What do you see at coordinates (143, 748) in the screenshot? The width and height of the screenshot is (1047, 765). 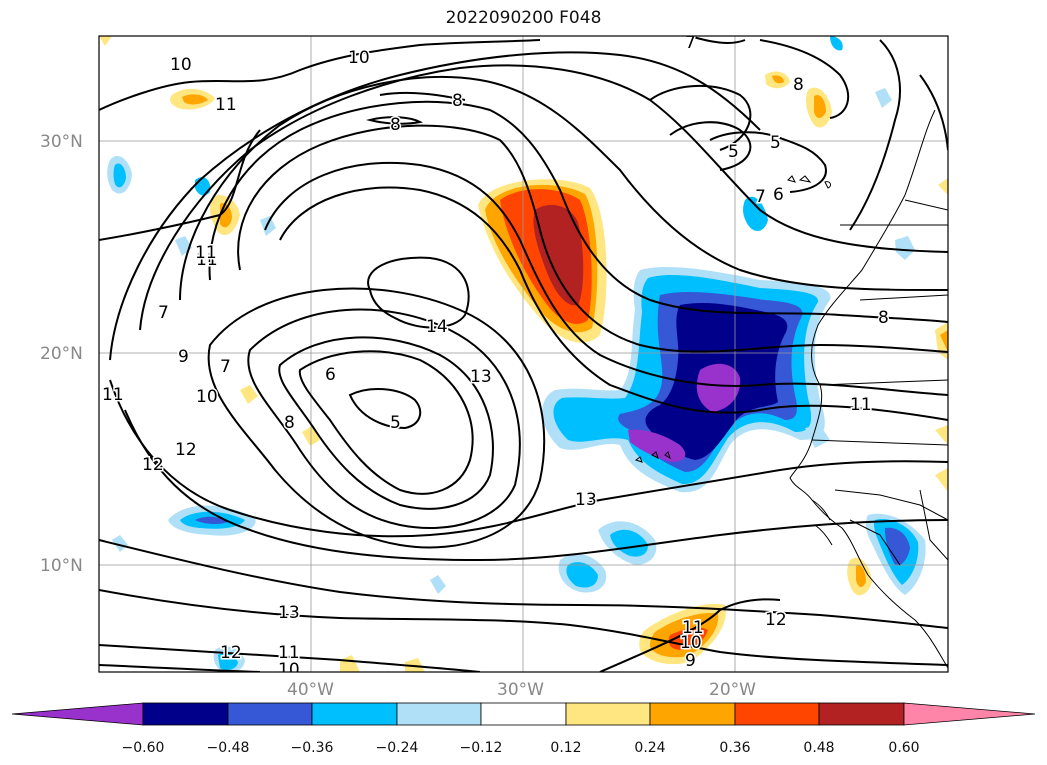 I see `colorbar-label: −0.60` at bounding box center [143, 748].